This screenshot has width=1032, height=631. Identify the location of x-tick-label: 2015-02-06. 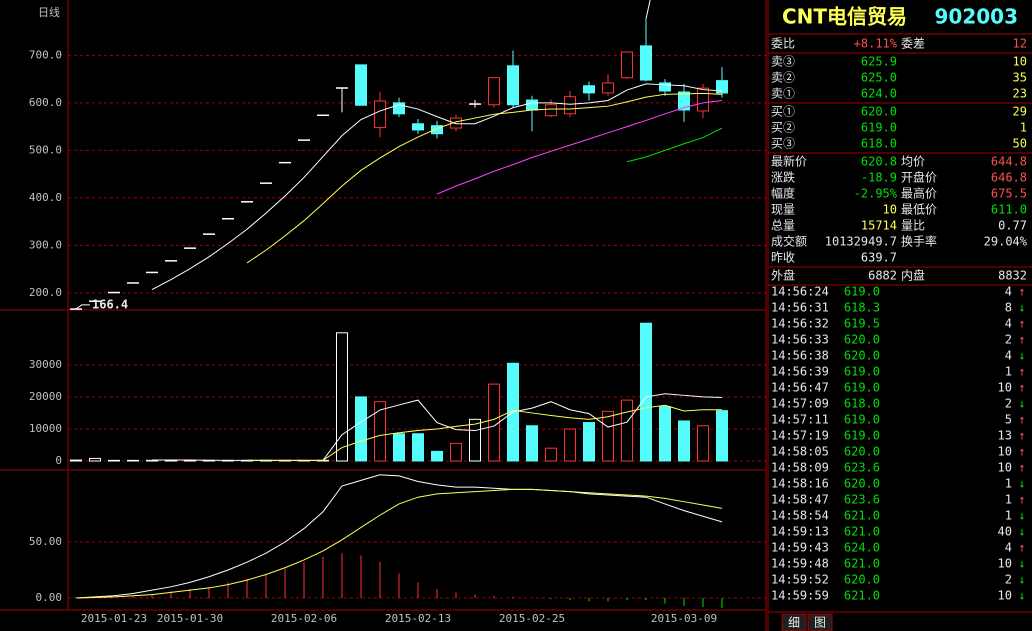
(304, 618).